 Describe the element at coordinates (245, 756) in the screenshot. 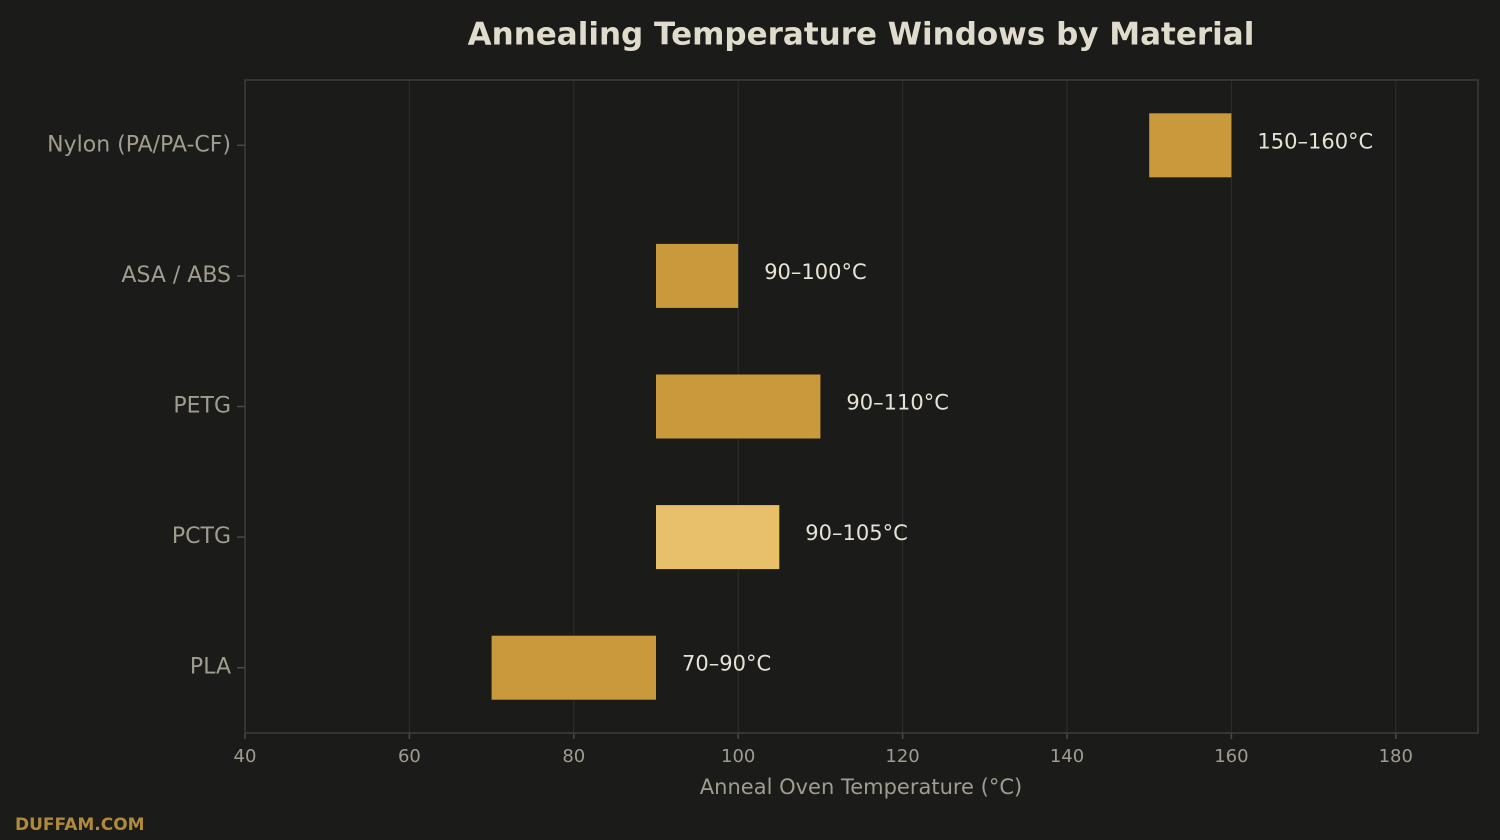

I see `x-tick-label: 40` at that location.